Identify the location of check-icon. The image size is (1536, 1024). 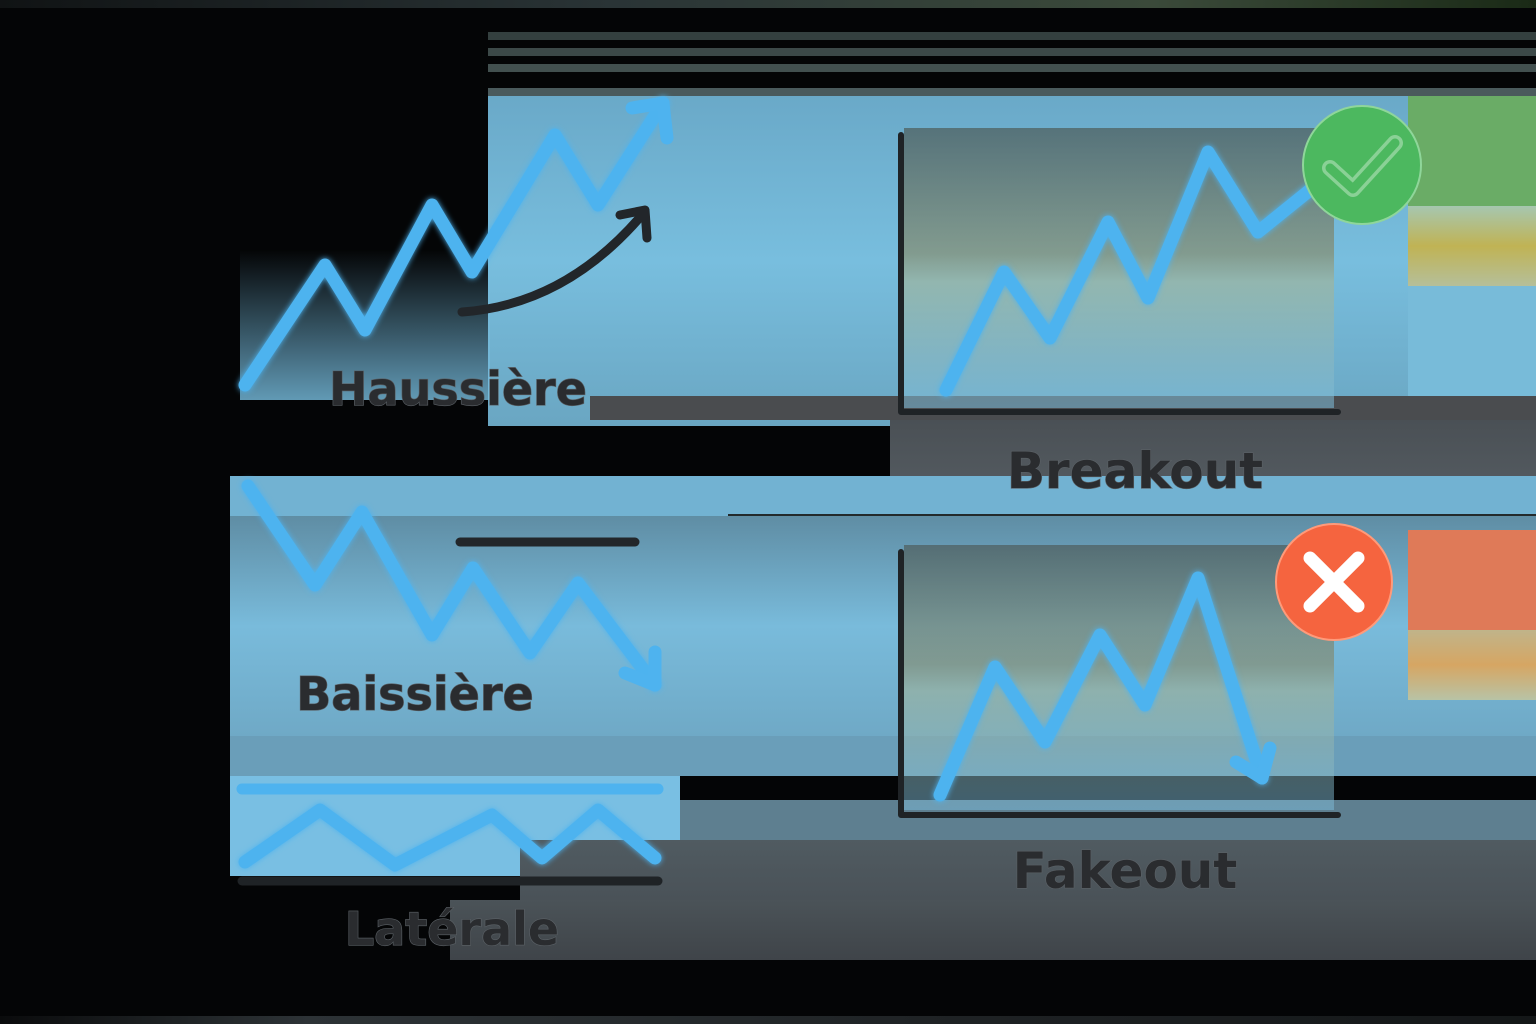
(1362, 165).